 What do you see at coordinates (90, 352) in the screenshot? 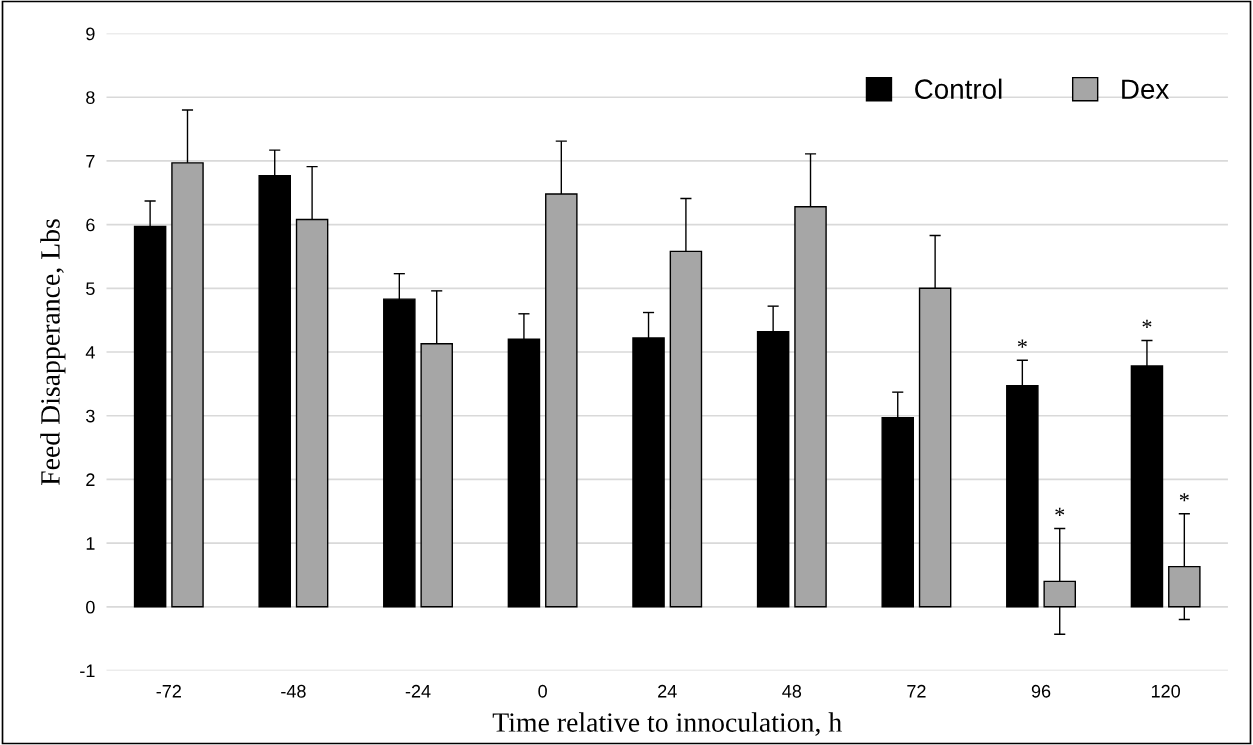
I see `y-tick-label: 4` at bounding box center [90, 352].